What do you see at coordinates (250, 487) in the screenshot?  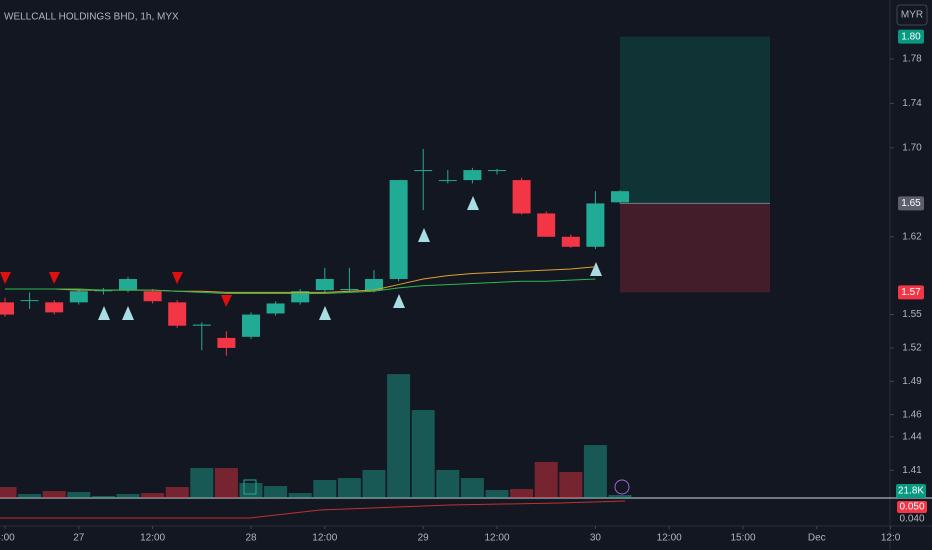 I see `earnings-icon` at bounding box center [250, 487].